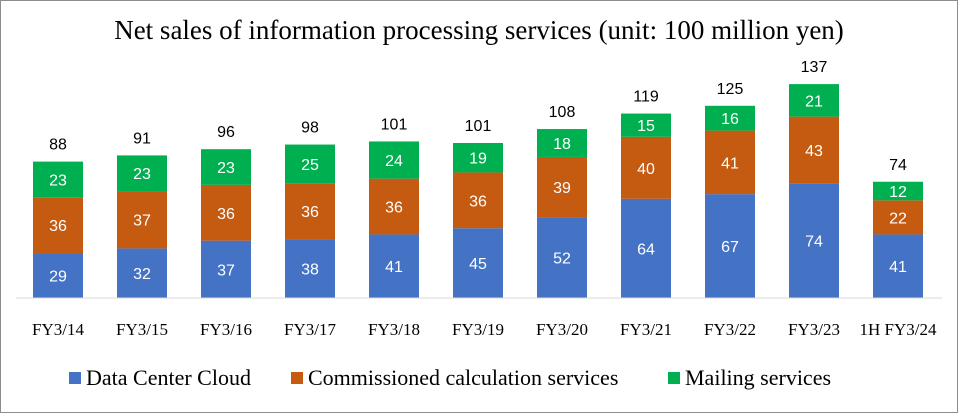 This screenshot has height=413, width=958. I want to click on legend-label-data-center-cloud: Data Center Cloud, so click(168, 377).